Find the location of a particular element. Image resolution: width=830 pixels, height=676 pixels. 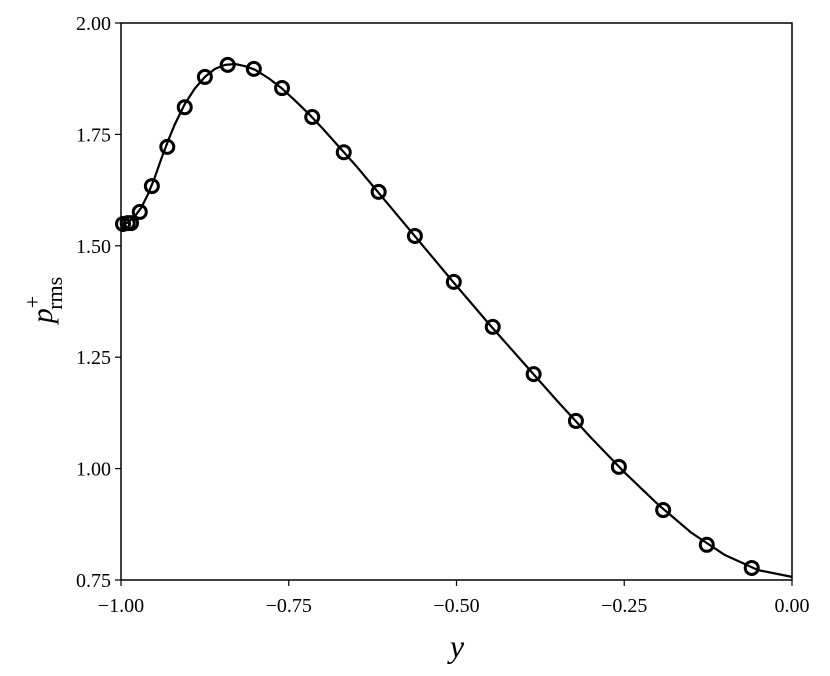

y-tick-label: 1.00 is located at coordinates (93, 470).